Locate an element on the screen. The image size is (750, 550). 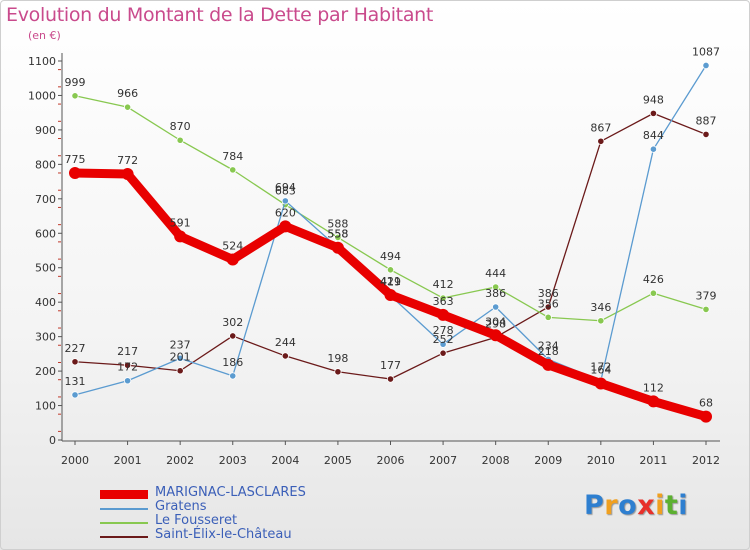
data-label: 252 is located at coordinates (443, 339).